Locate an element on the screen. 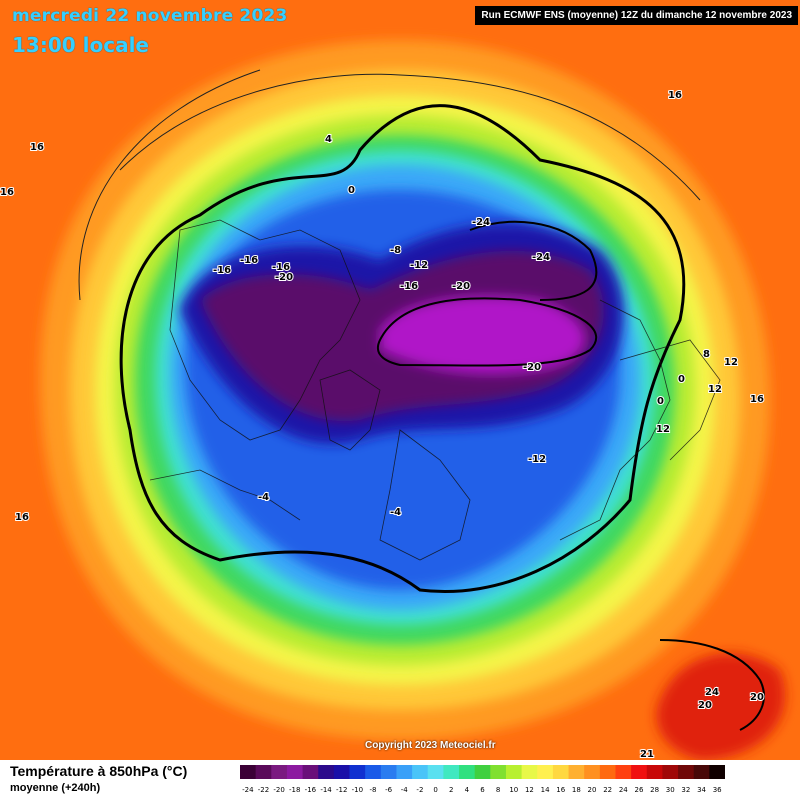  scale-tick-label: -20 is located at coordinates (278, 790).